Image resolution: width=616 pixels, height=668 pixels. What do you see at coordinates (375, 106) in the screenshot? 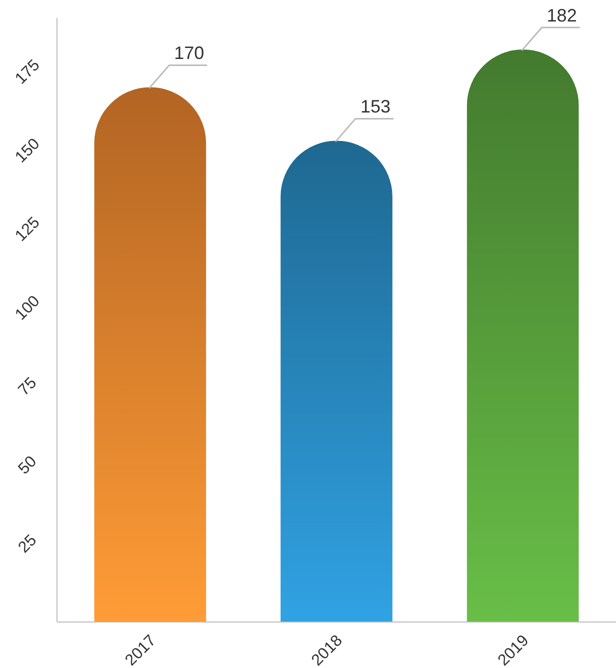
I see `data-label: 153` at bounding box center [375, 106].